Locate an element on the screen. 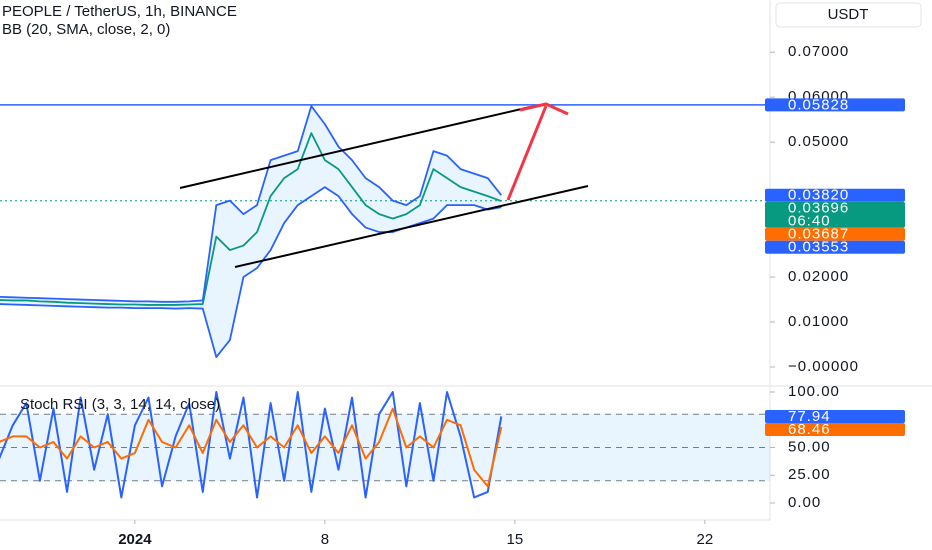  x-tick-label: 2024 is located at coordinates (135, 539).